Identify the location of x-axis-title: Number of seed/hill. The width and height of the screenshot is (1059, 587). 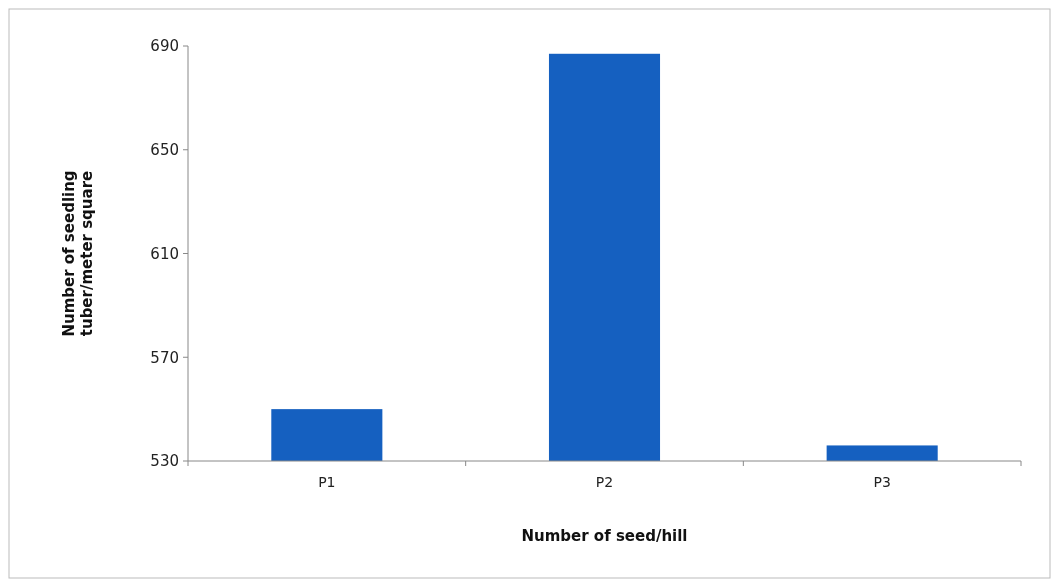
(604, 536).